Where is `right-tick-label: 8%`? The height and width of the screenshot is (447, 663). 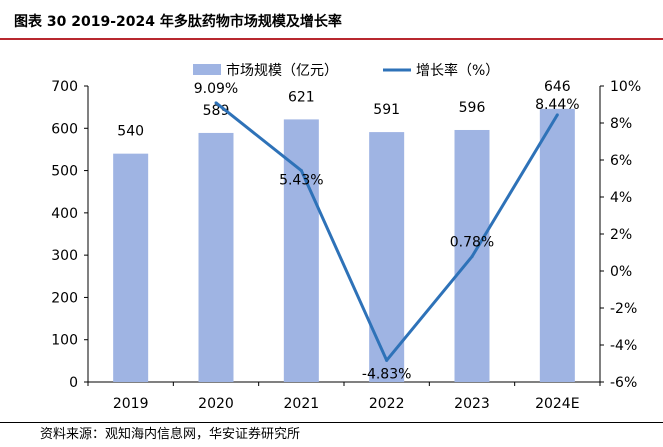 right-tick-label: 8% is located at coordinates (621, 124).